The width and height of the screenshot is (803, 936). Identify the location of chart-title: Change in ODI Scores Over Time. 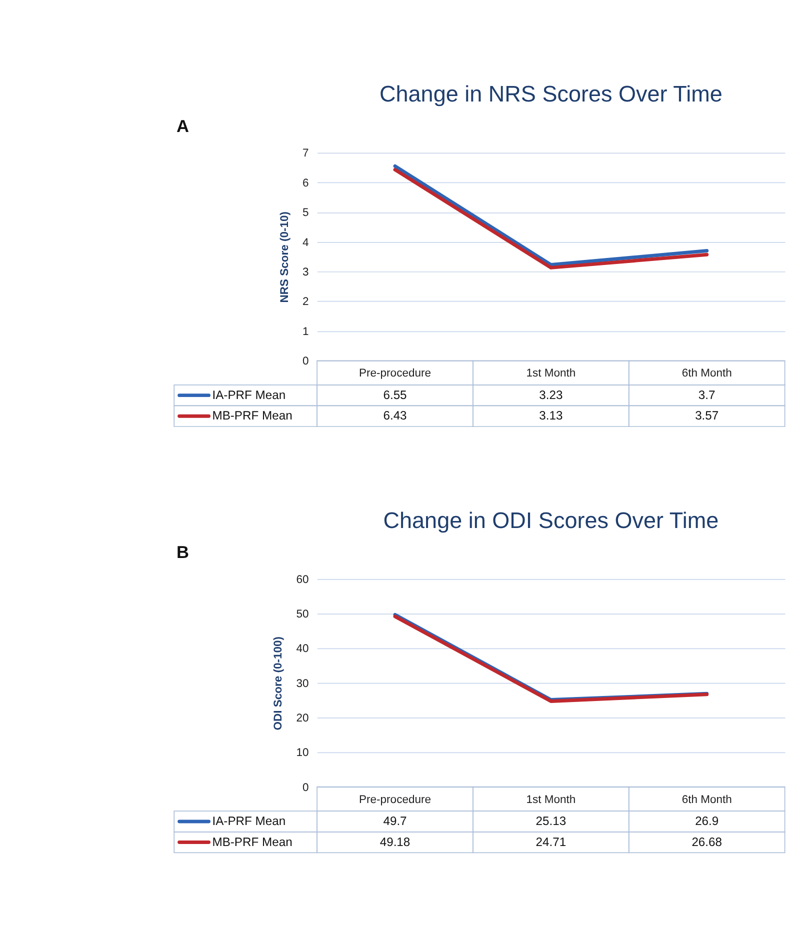
(551, 520).